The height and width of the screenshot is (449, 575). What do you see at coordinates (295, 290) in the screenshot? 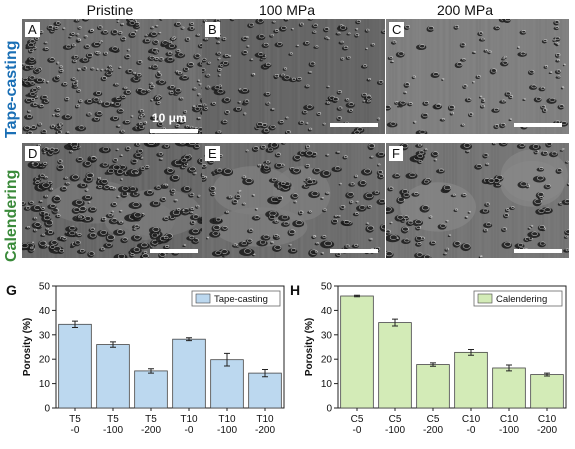
I see `chart-letter-h: H` at bounding box center [295, 290].